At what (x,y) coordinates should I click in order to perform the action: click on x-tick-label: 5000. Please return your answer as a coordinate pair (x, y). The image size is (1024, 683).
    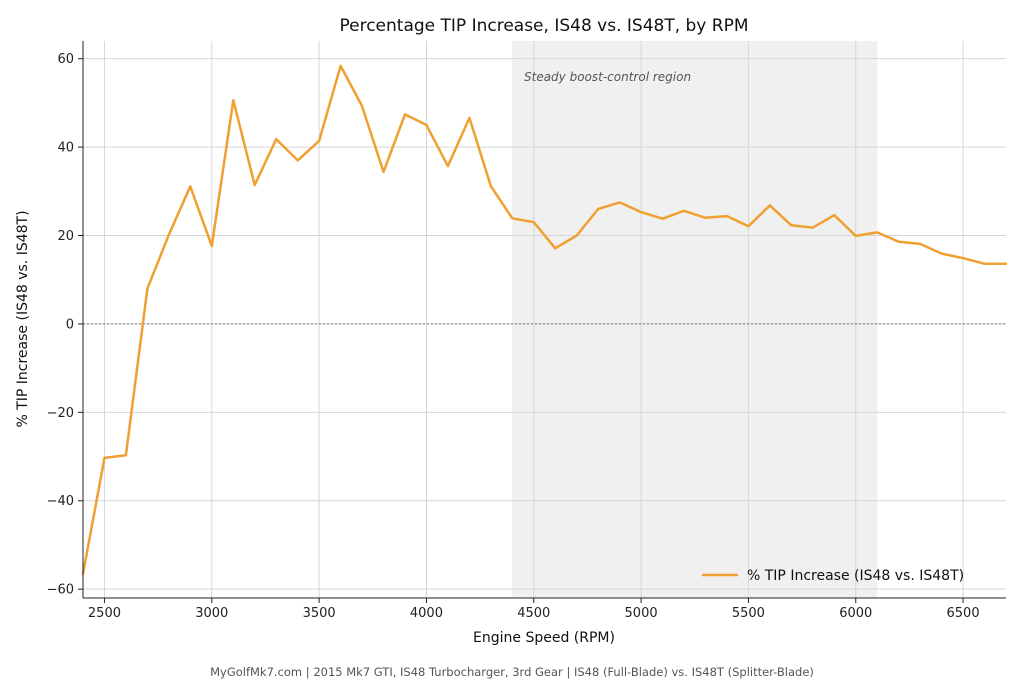
    Looking at the image, I should click on (641, 613).